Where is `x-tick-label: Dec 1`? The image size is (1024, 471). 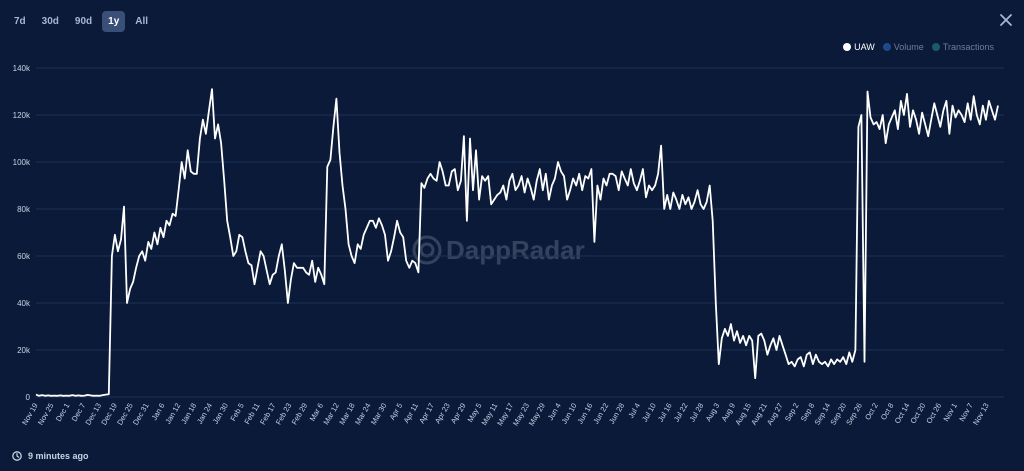
x-tick-label: Dec 1 is located at coordinates (63, 412).